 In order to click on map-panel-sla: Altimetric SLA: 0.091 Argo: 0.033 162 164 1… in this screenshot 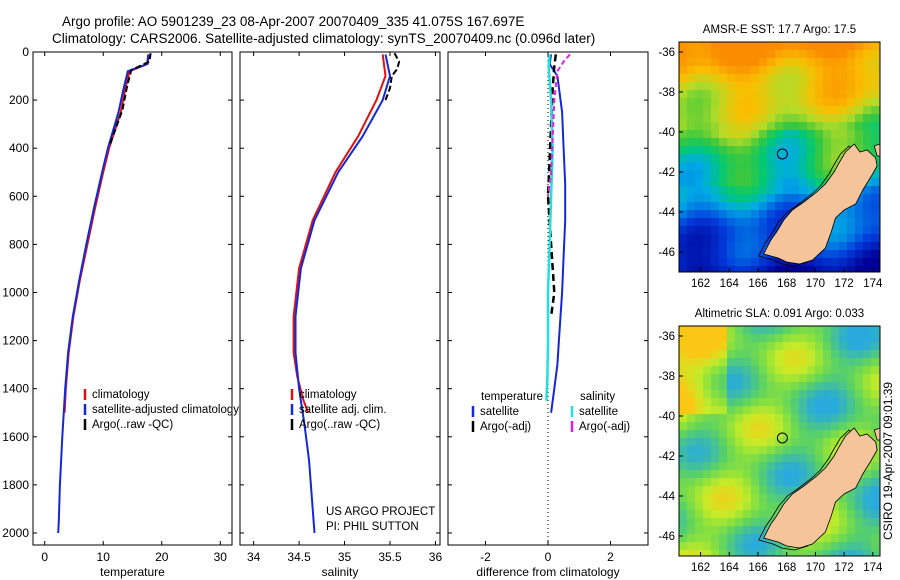, I will do `click(770, 441)`.